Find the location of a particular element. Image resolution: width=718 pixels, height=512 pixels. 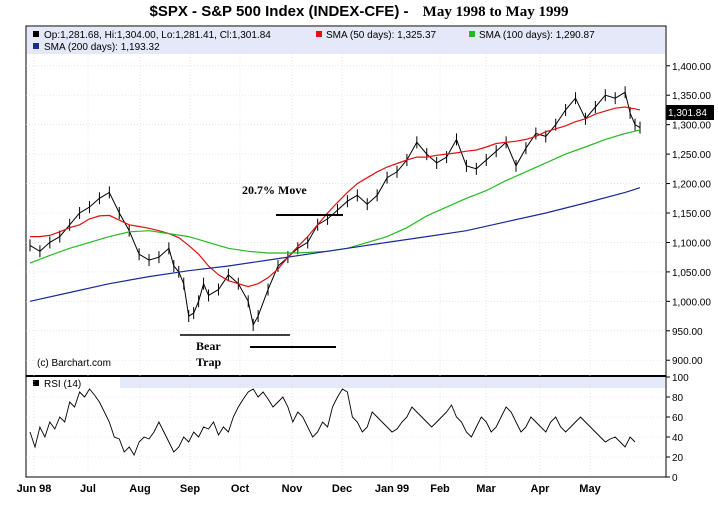

rsi-tick-label: 20 is located at coordinates (678, 458).